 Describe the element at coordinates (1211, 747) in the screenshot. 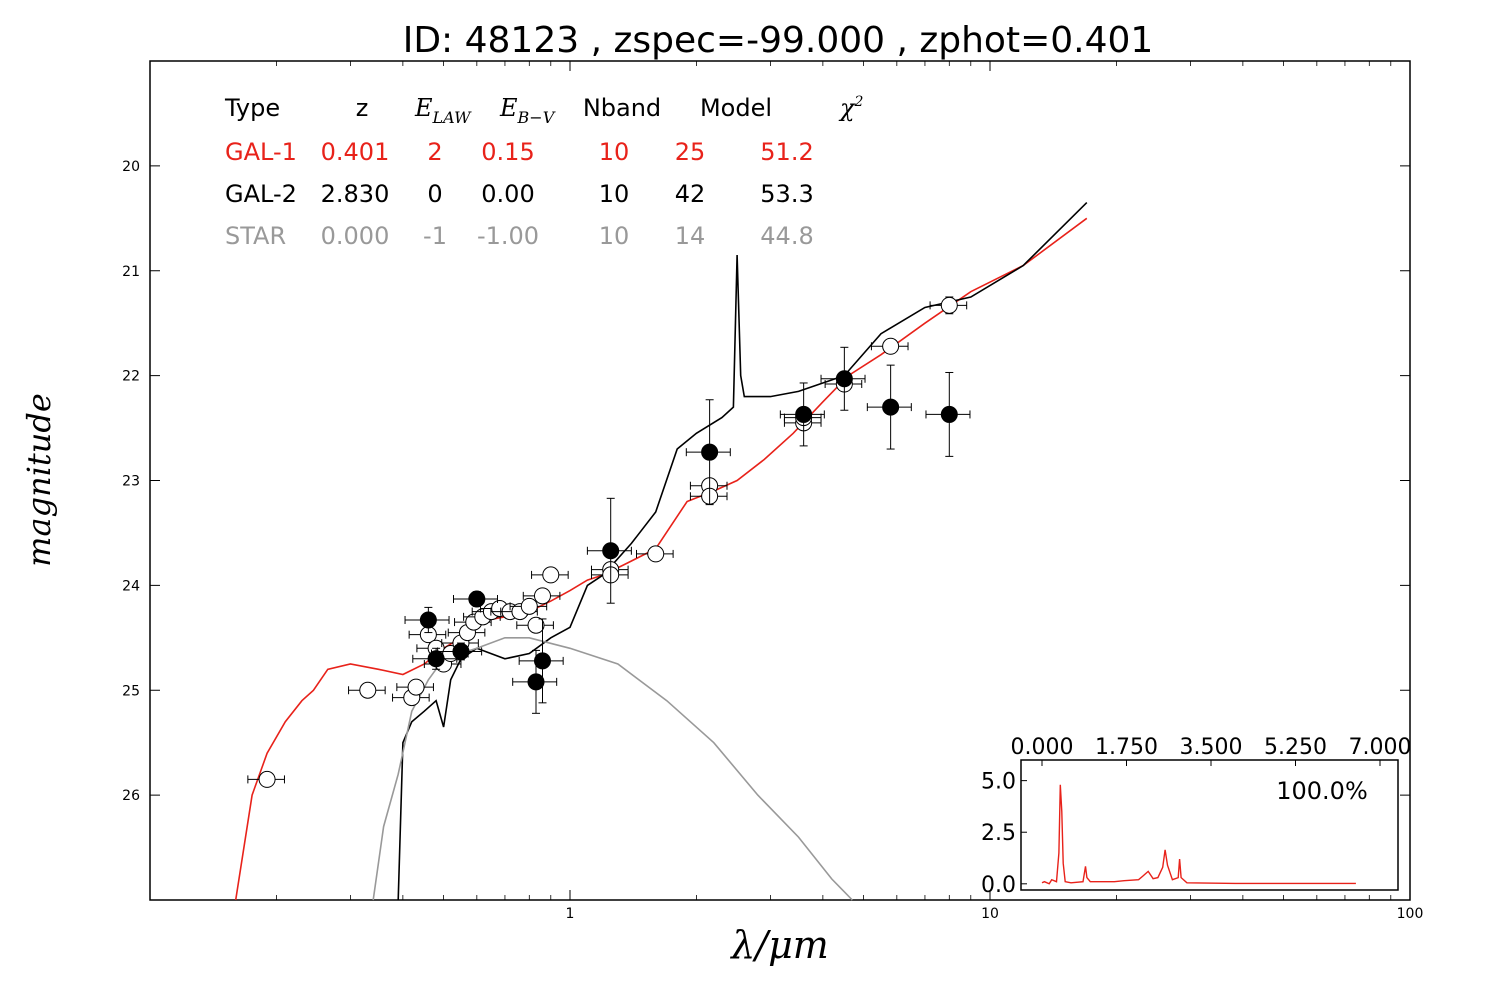

I see `inset-x-tick-label: 3.500` at that location.